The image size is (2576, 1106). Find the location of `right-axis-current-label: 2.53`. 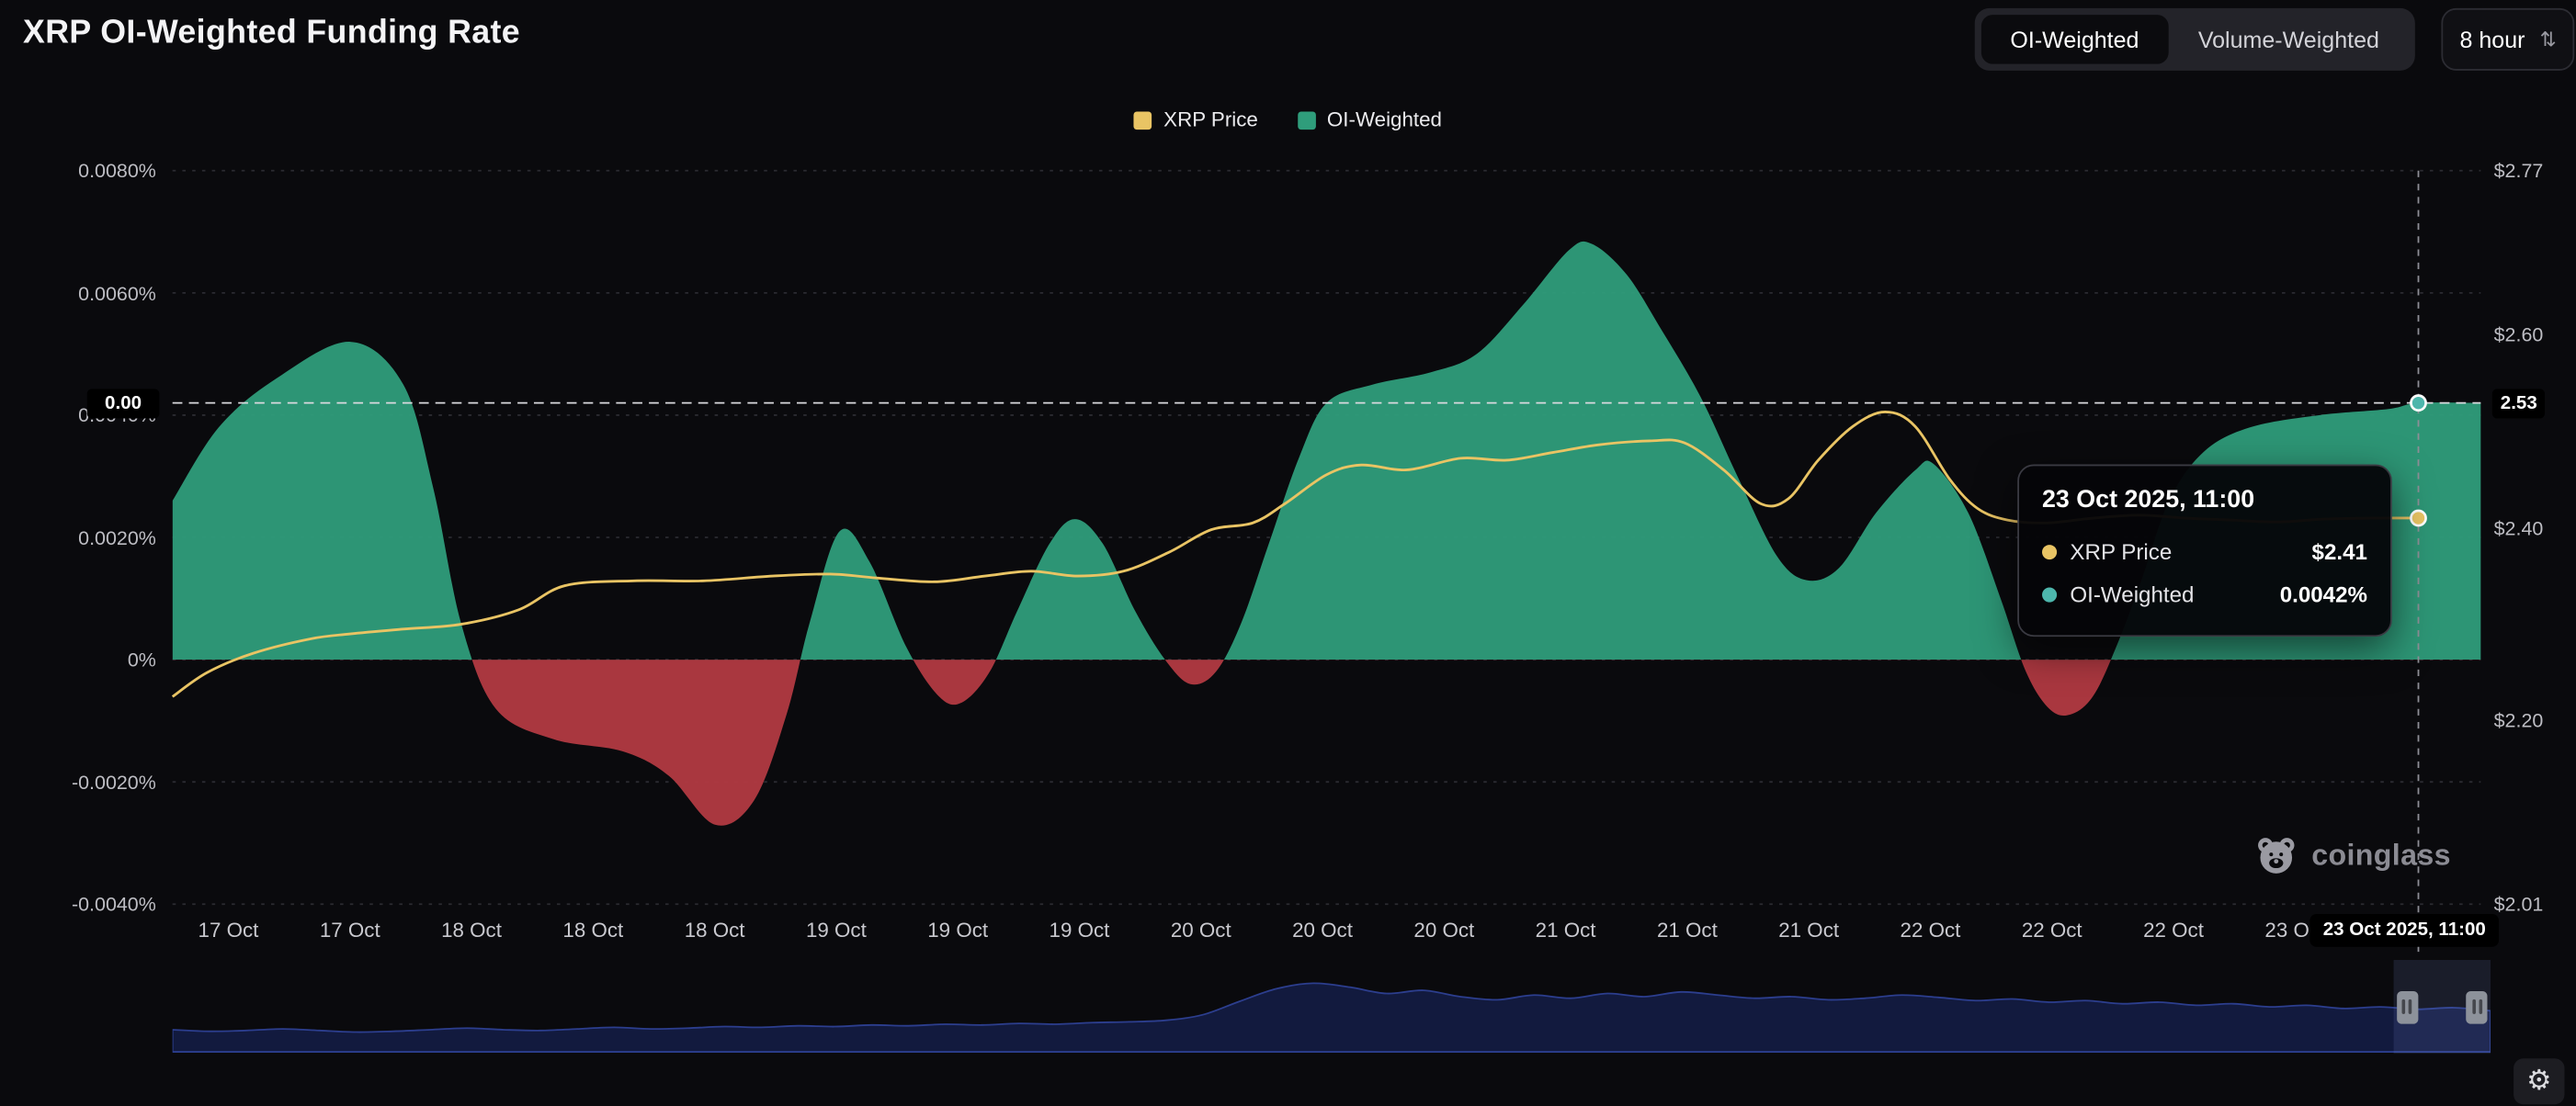

right-axis-current-label: 2.53 is located at coordinates (2518, 403).